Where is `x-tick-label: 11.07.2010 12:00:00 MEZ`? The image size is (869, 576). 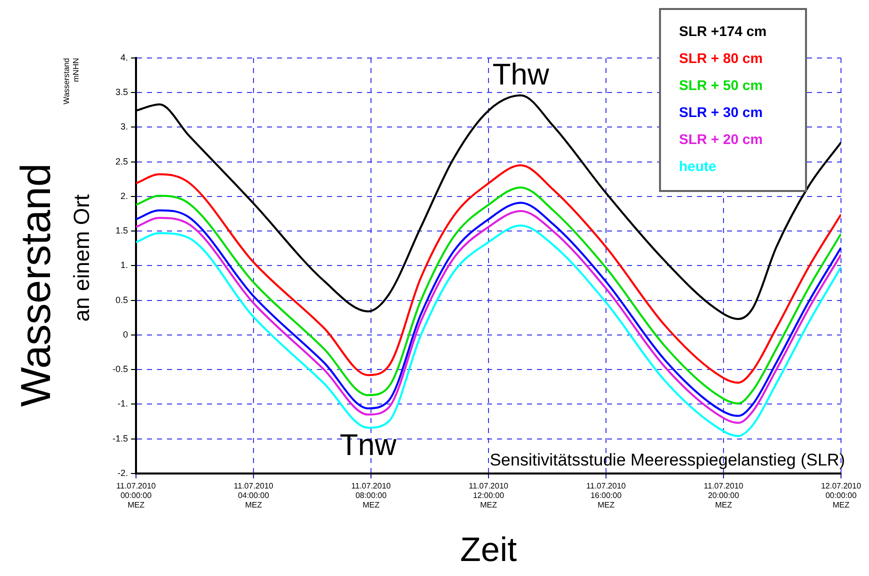
x-tick-label: 11.07.2010 12:00:00 MEZ is located at coordinates (488, 495).